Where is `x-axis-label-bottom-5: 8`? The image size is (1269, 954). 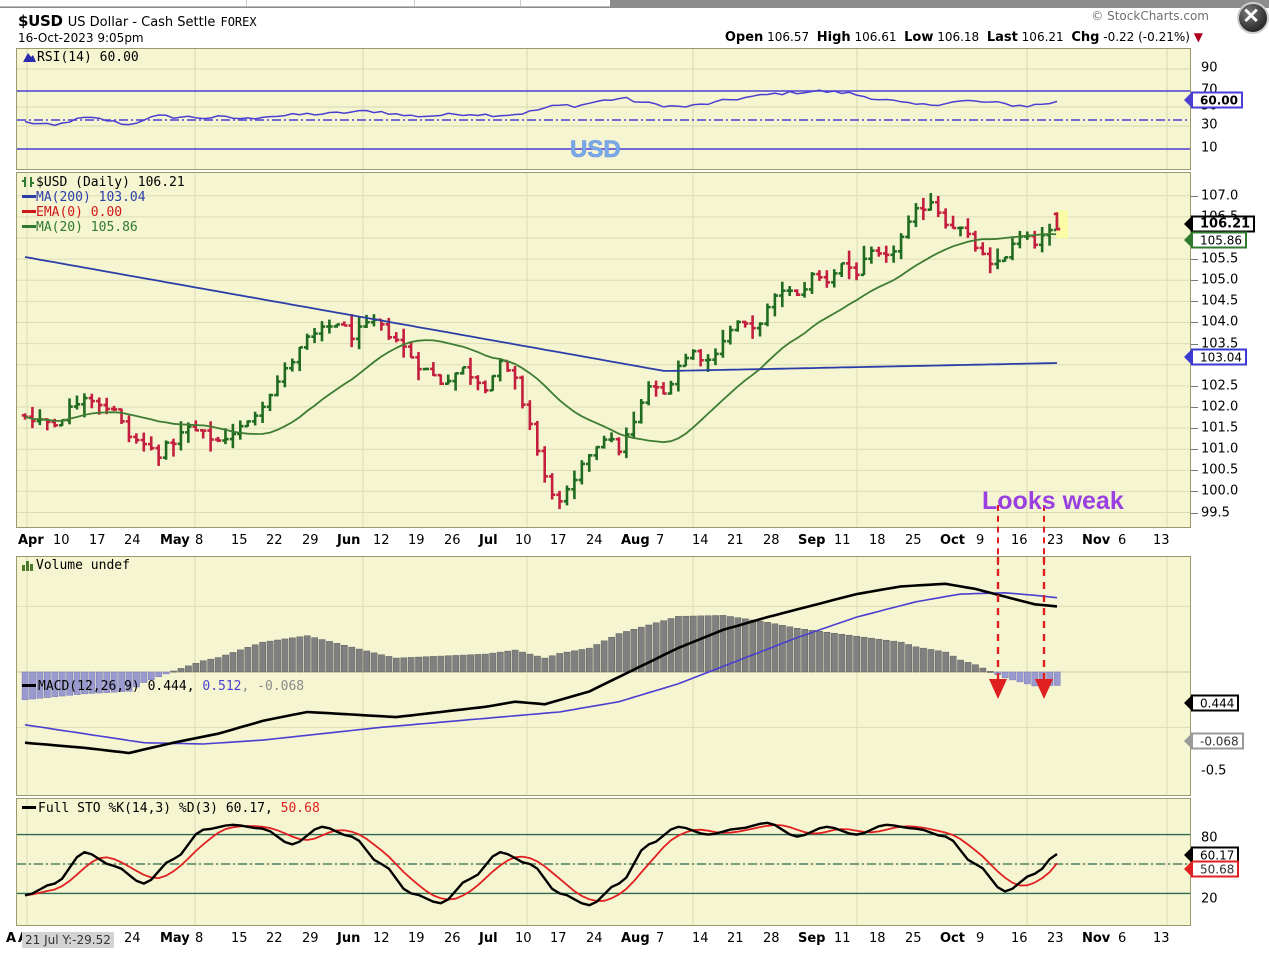
x-axis-label-bottom-5: 8 is located at coordinates (199, 938).